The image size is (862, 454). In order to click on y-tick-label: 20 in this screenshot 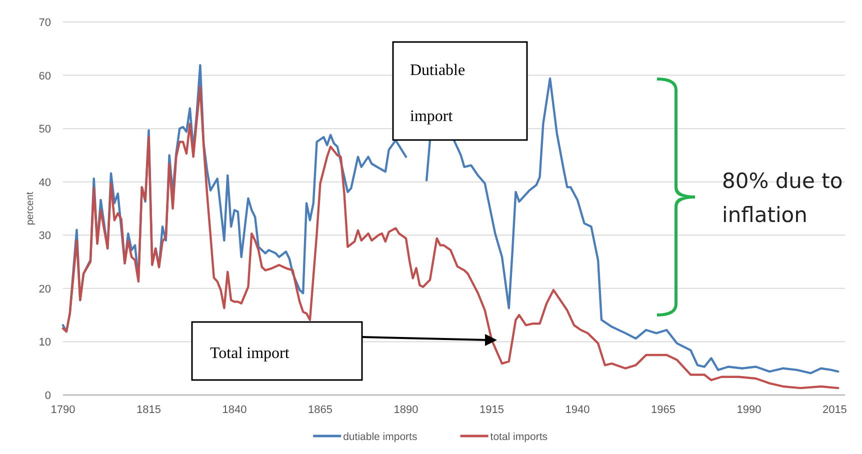, I will do `click(44, 289)`.